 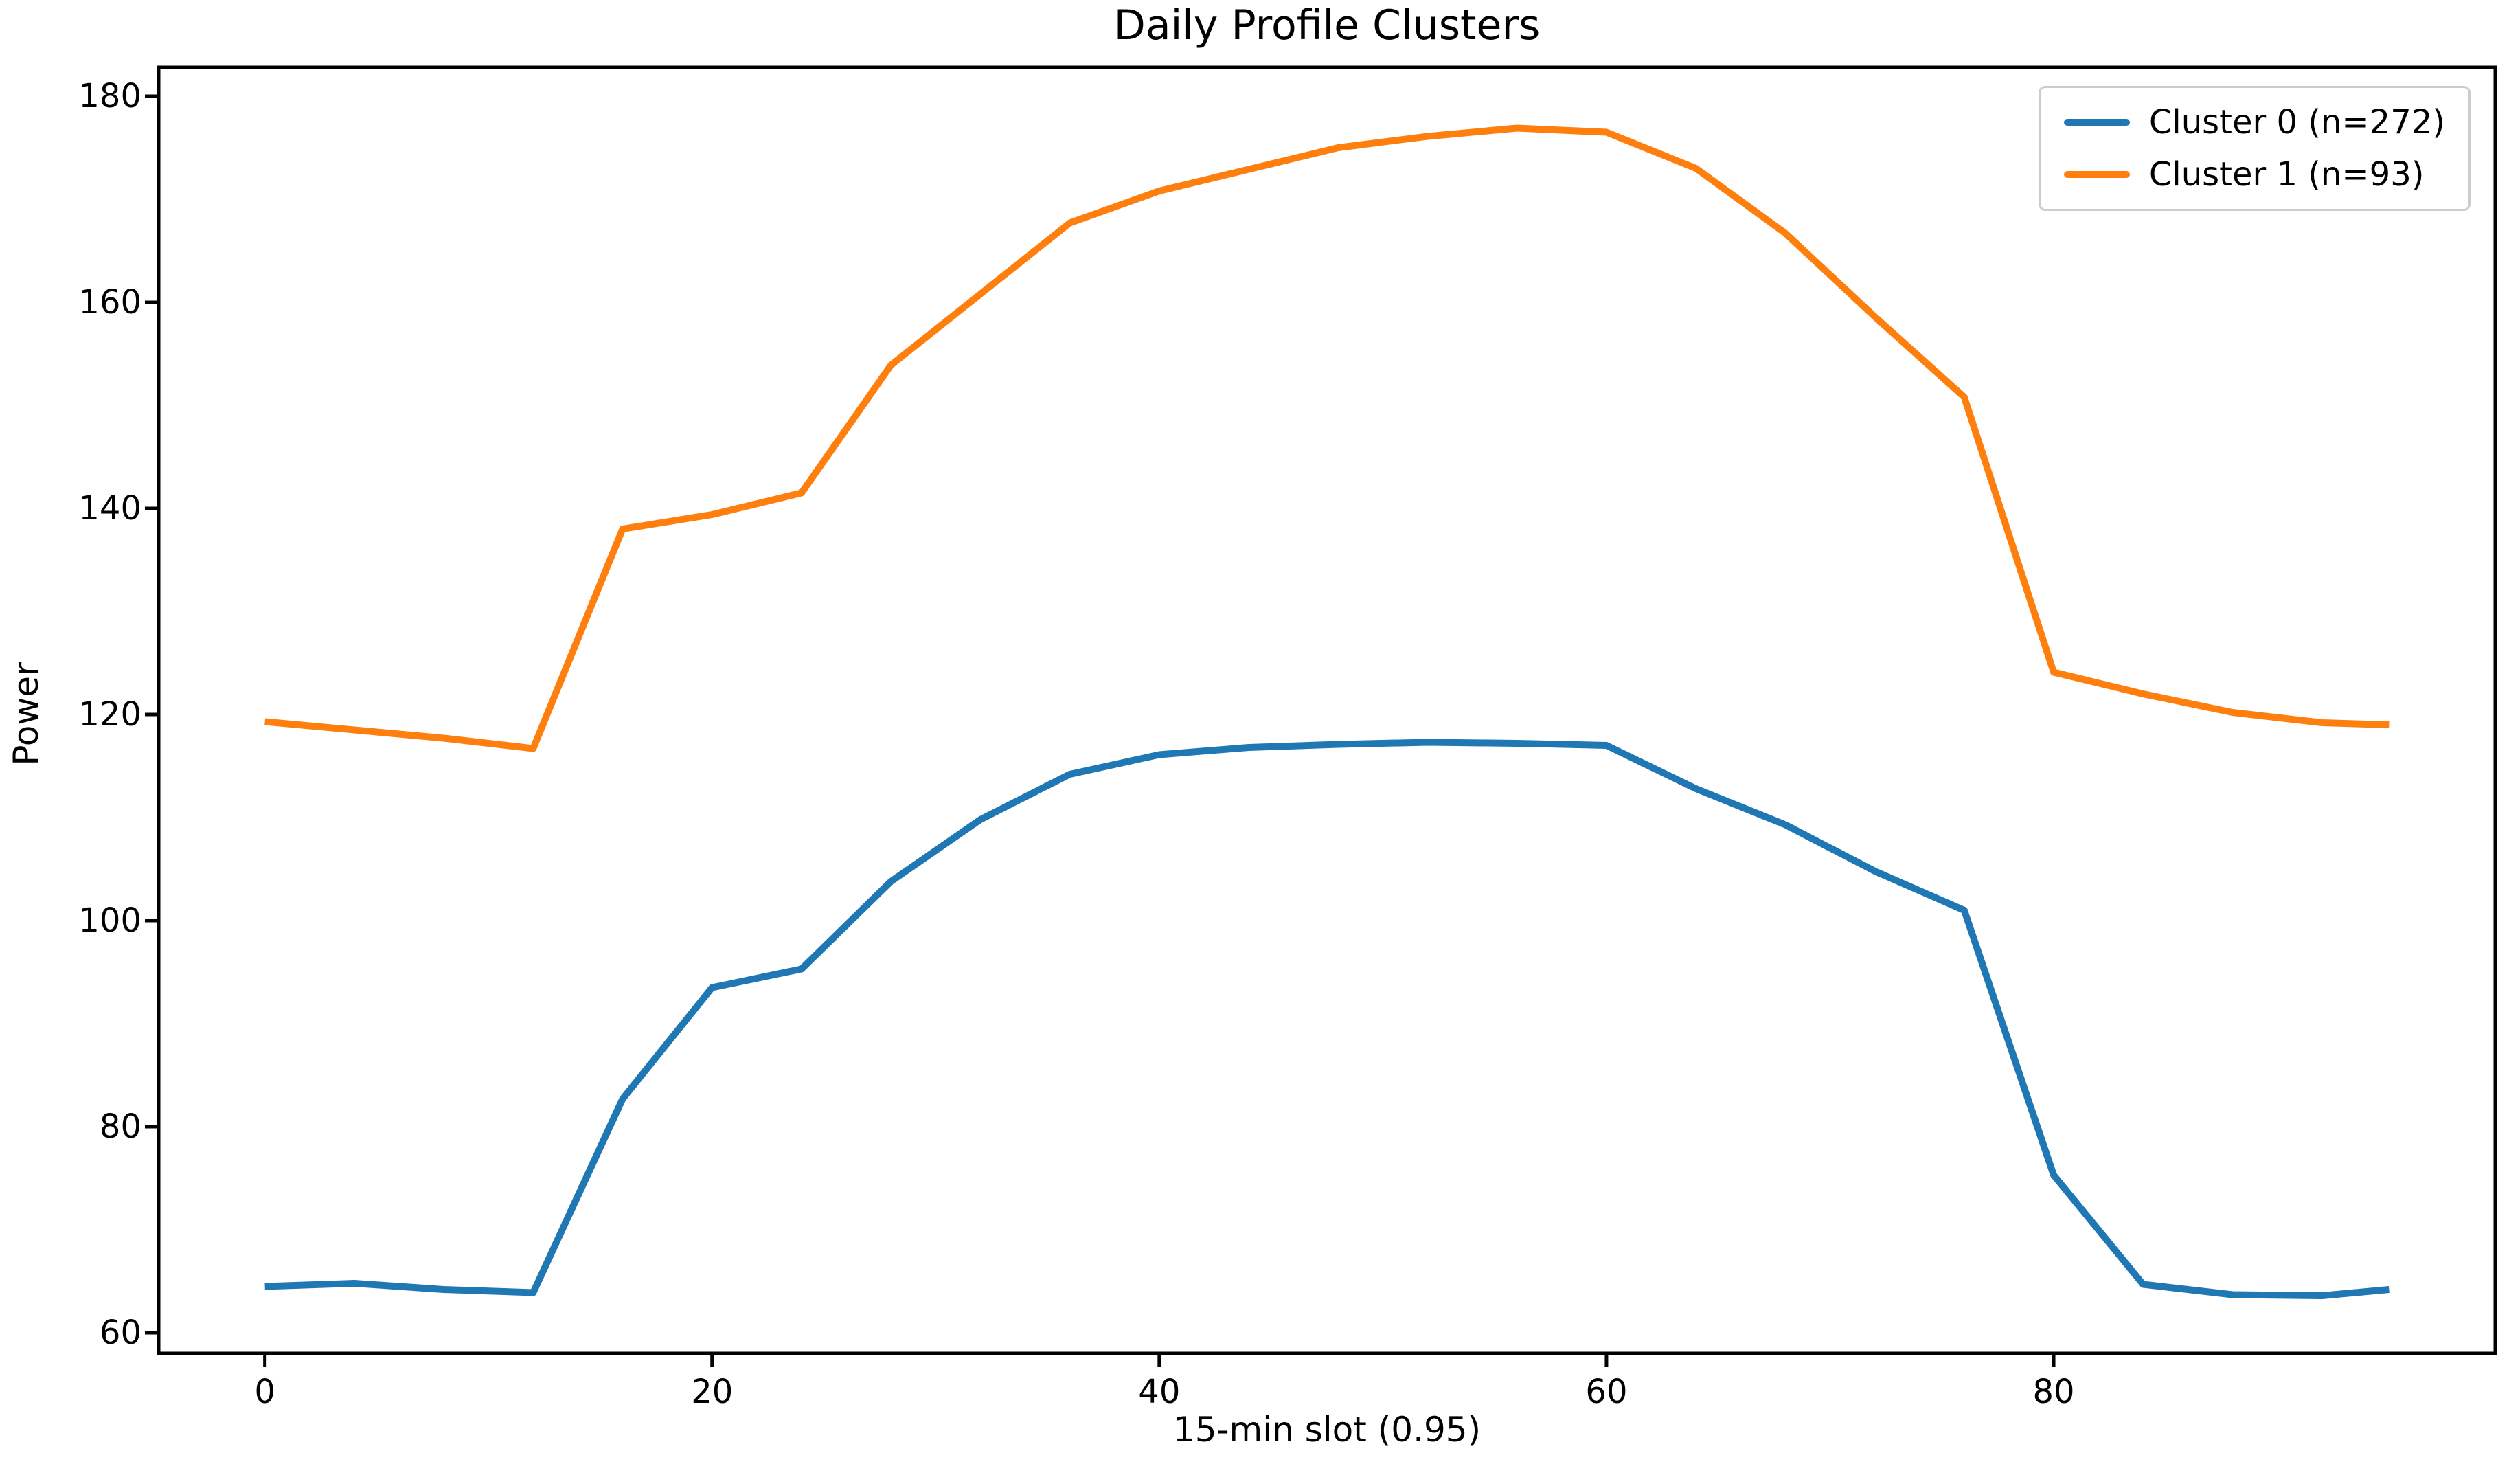 I want to click on y-tick-label: 120, so click(x=109, y=714).